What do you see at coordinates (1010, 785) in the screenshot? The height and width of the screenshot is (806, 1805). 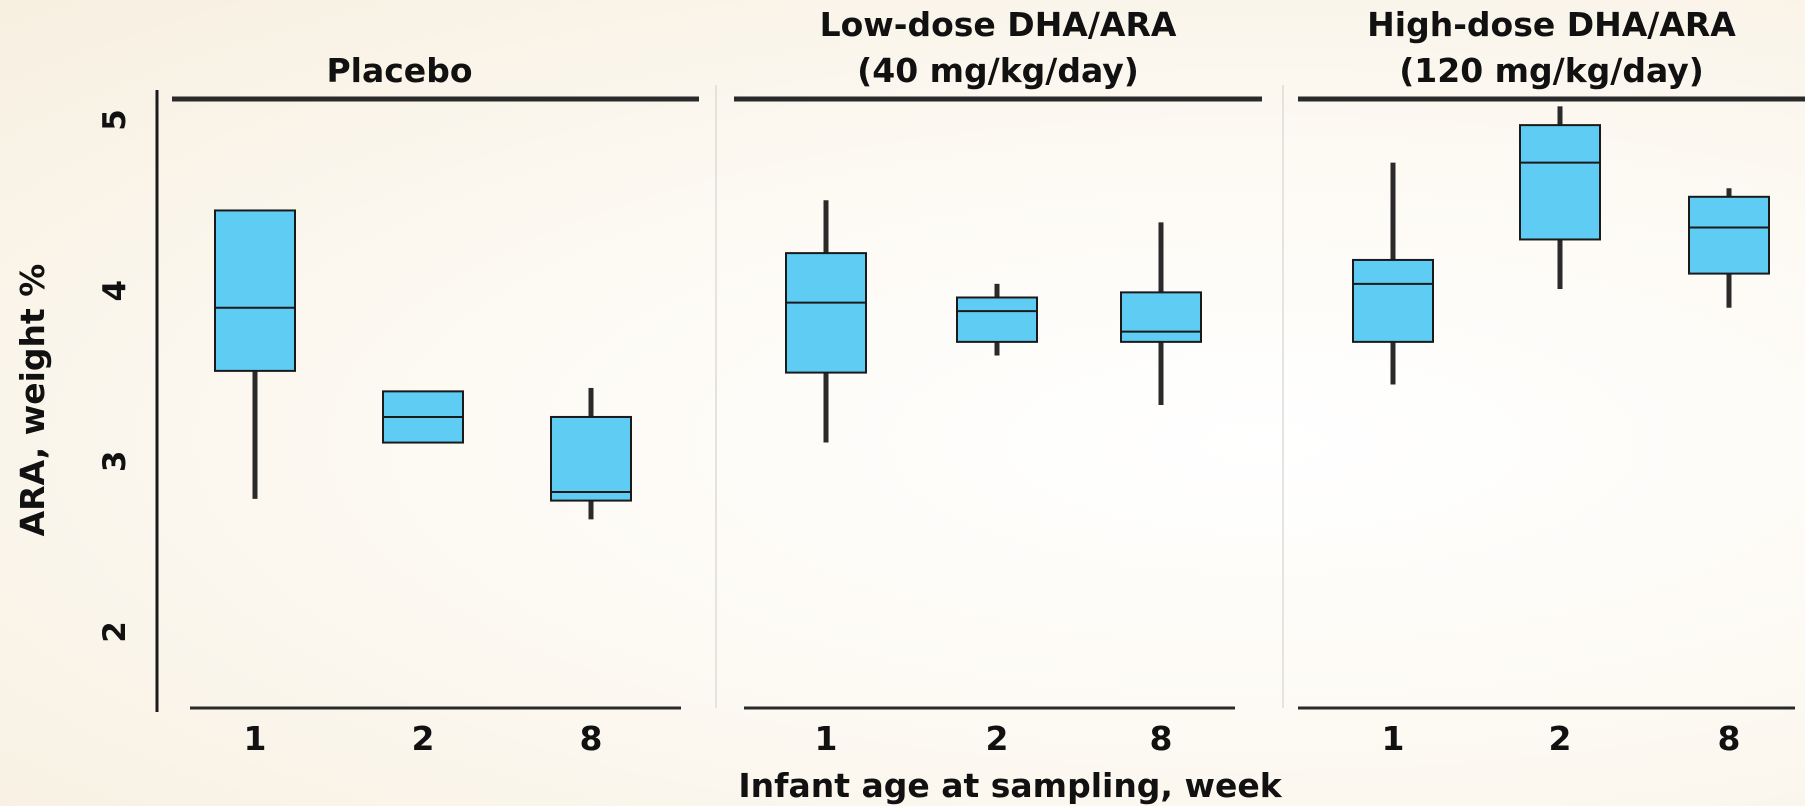 I see `x-axis-label: Infant age at sampling, week` at bounding box center [1010, 785].